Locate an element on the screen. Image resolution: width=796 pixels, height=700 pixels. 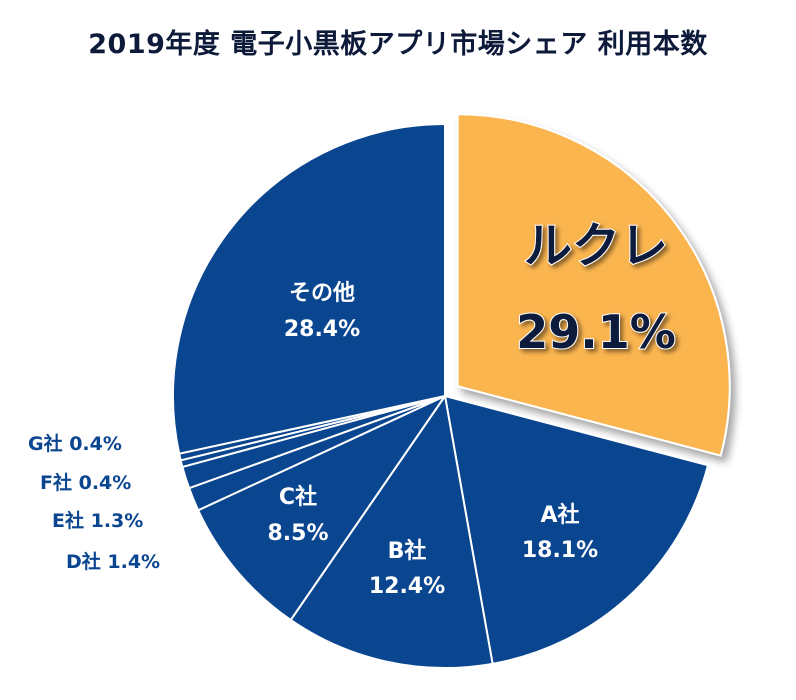
slice-value-2: 18.1% is located at coordinates (560, 550).